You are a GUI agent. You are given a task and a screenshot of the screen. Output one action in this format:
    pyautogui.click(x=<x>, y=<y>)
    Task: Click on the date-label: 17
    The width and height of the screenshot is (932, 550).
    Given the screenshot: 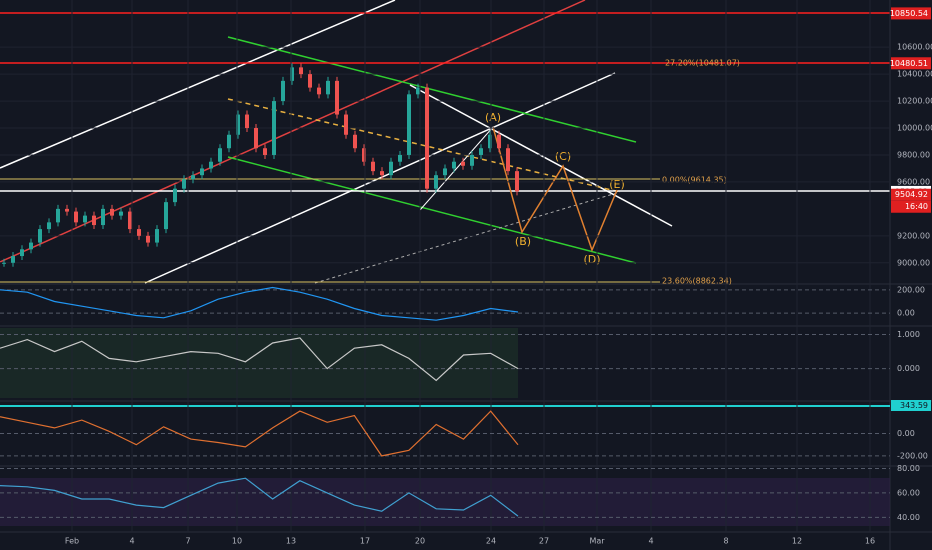 What is the action you would take?
    pyautogui.click(x=365, y=541)
    